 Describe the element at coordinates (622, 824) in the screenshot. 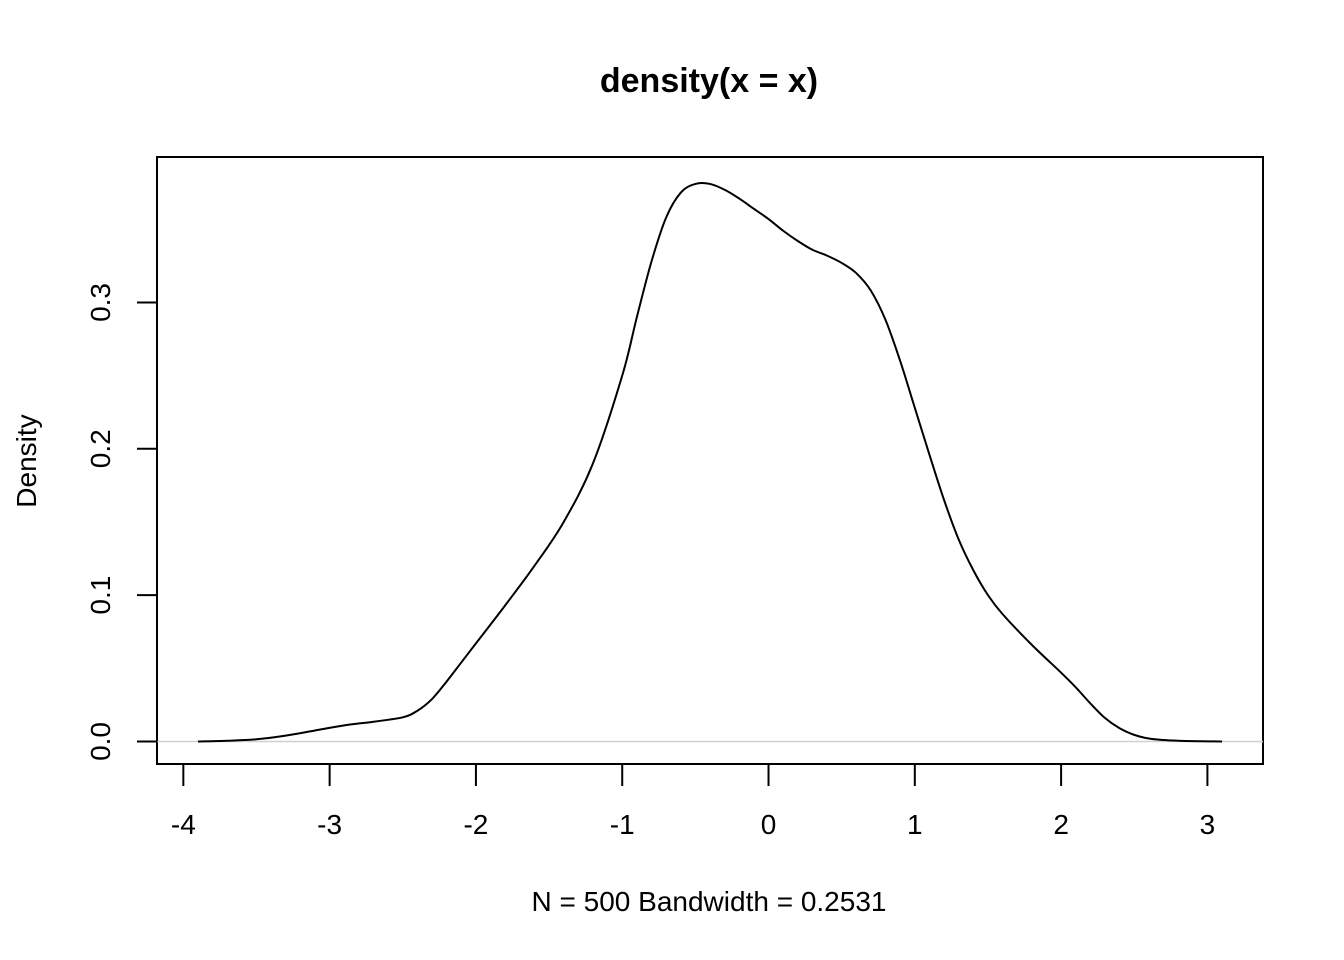

I see `x-tick-label: -1` at that location.